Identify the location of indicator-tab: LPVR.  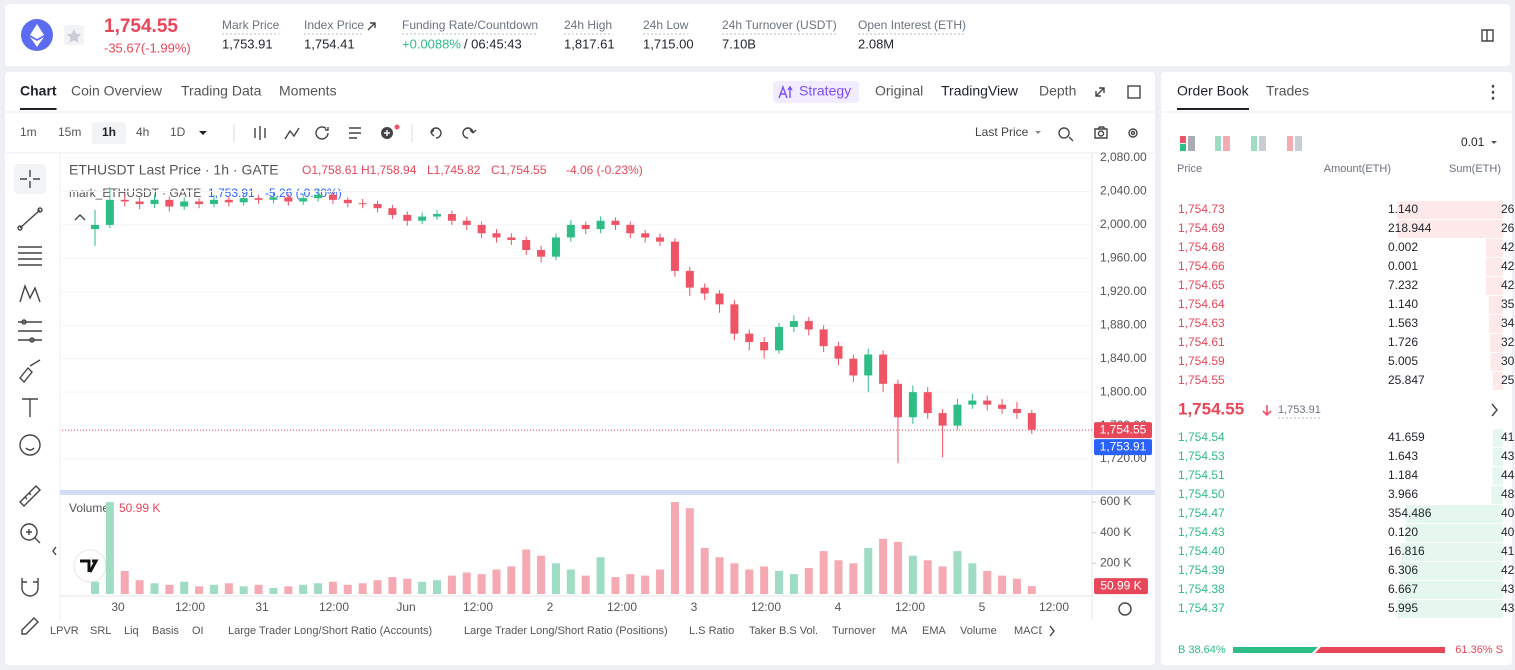
(64, 631).